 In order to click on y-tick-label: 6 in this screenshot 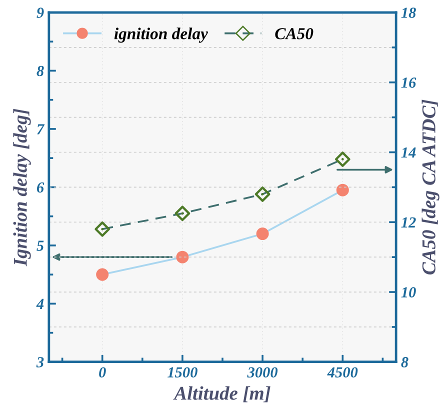, I will do `click(40, 187)`.